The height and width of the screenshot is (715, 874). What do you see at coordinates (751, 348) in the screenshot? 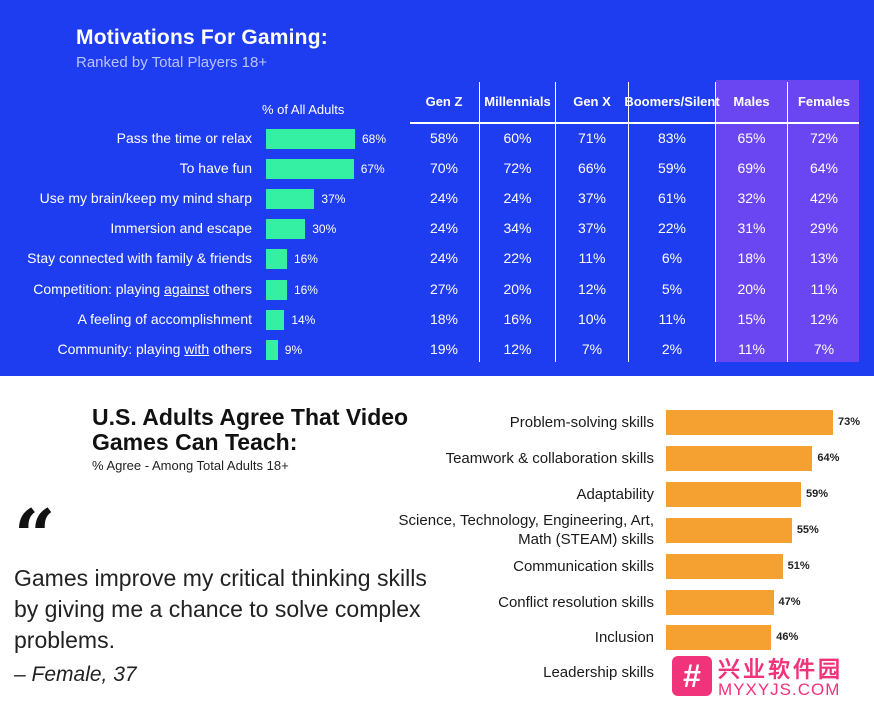
I see `table-cell: 11%` at bounding box center [751, 348].